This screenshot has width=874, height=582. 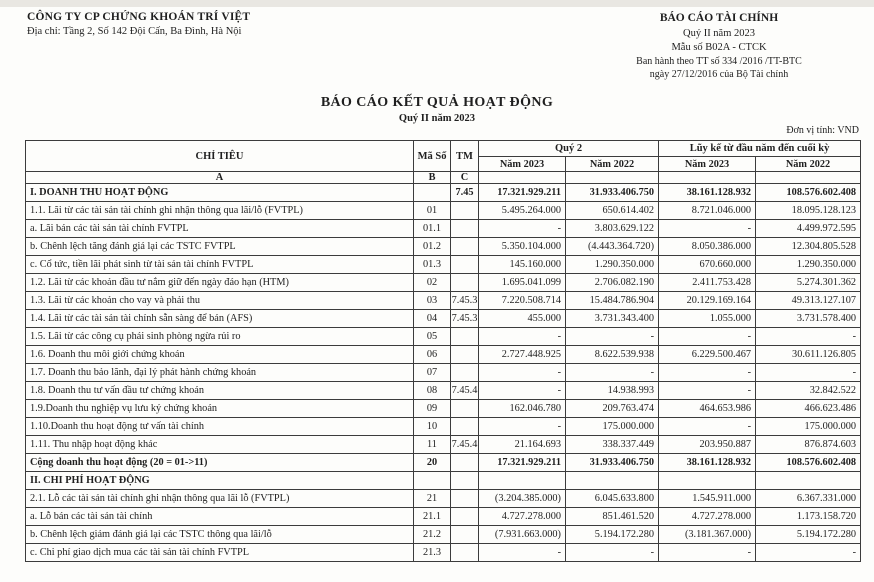 I want to click on table-row: II. CHI PHÍ HOẠT ĐỘNG, so click(x=443, y=480).